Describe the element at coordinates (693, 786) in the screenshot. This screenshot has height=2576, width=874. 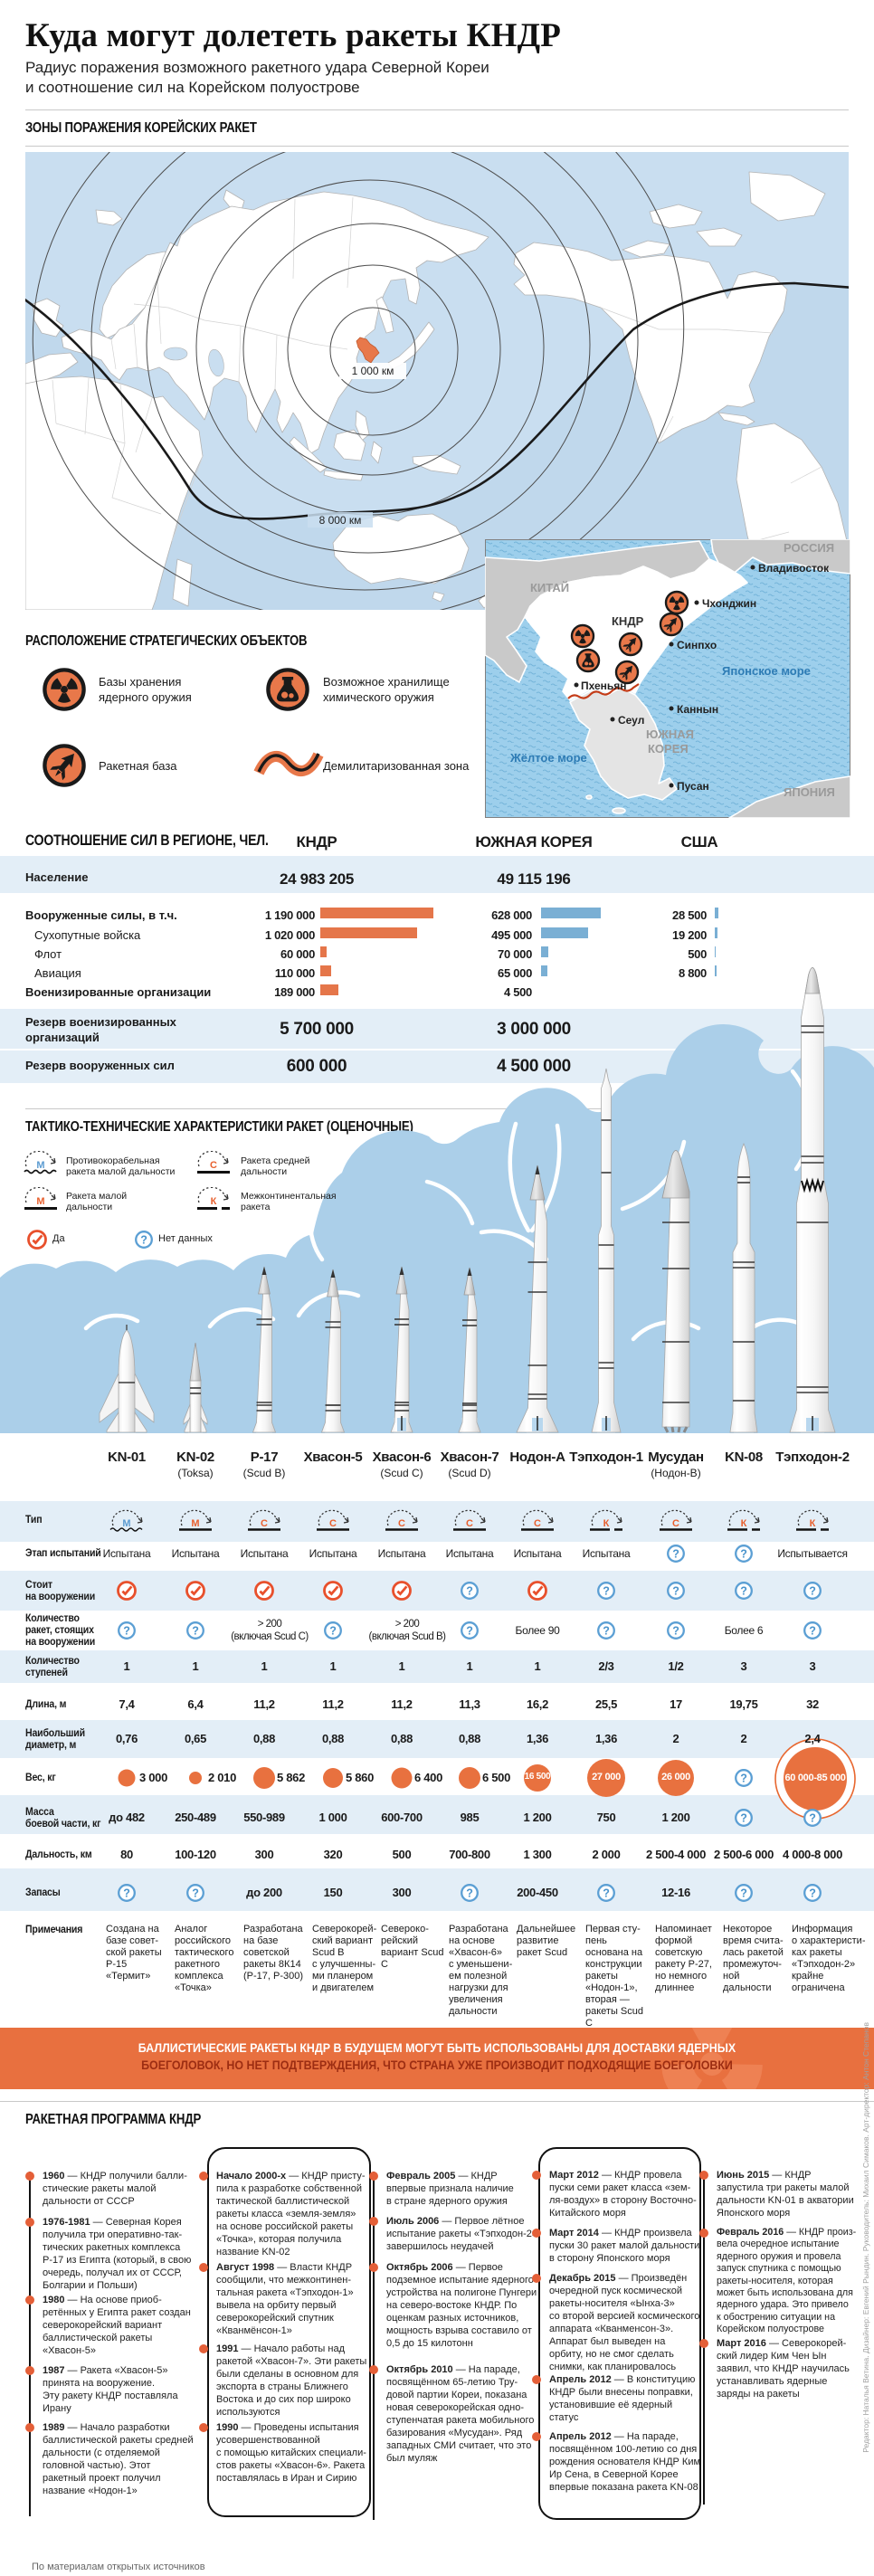
I see `svg-text: Пусан` at that location.